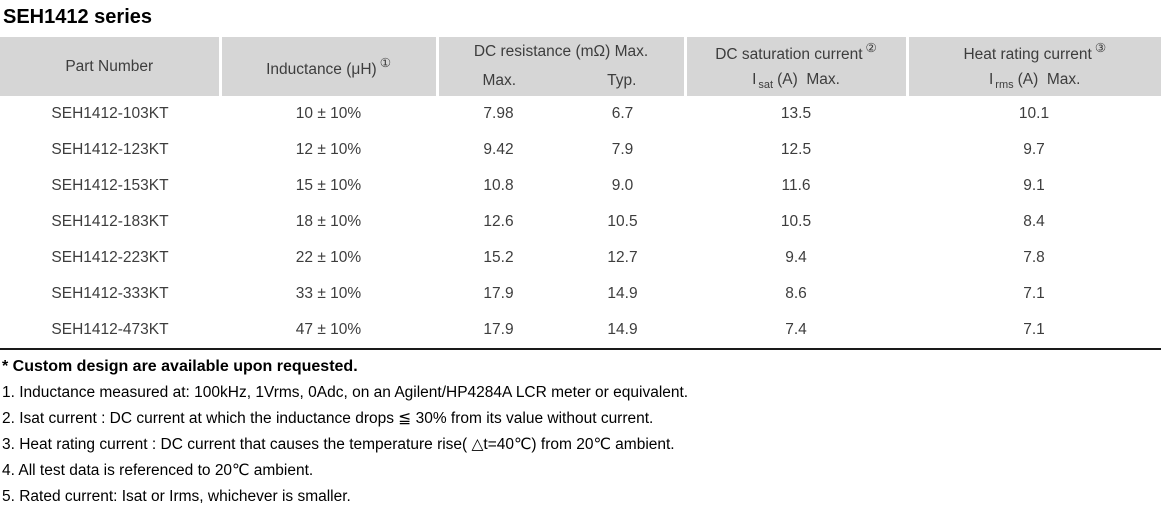 The height and width of the screenshot is (531, 1161). What do you see at coordinates (110, 294) in the screenshot?
I see `cell-part-number: SEH1412-333KT` at bounding box center [110, 294].